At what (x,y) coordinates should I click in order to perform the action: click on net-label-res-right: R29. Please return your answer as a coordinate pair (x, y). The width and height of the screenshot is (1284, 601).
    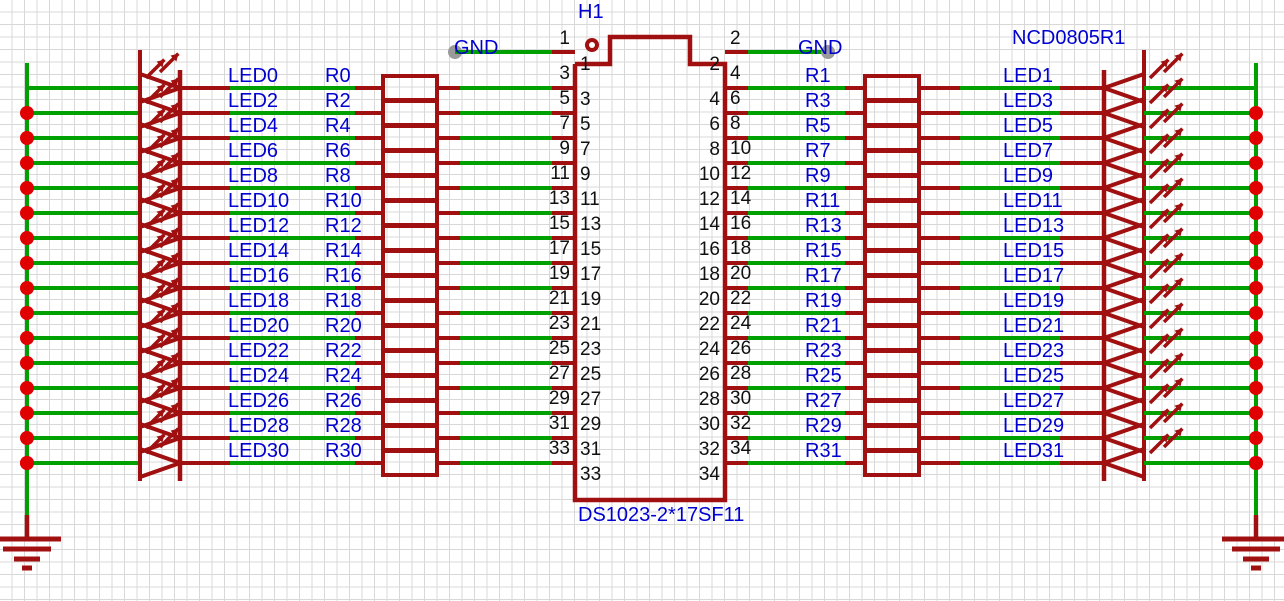
    Looking at the image, I should click on (823, 426).